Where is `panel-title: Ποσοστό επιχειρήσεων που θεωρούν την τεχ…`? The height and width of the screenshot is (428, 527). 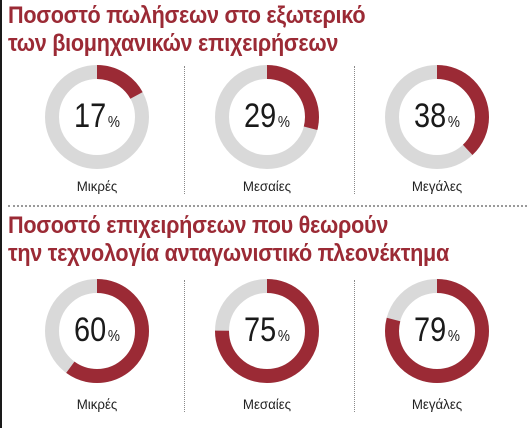
panel-title: Ποσοστό επιχειρήσεων που θεωρούν την τεχ… is located at coordinates (228, 240).